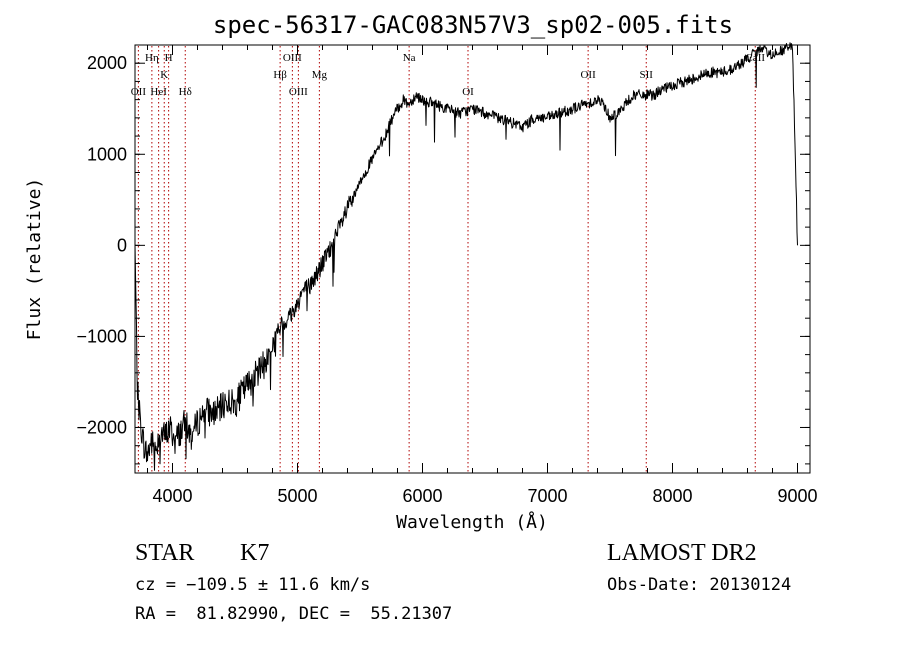  I want to click on line-marker-label: Hη, so click(152, 58).